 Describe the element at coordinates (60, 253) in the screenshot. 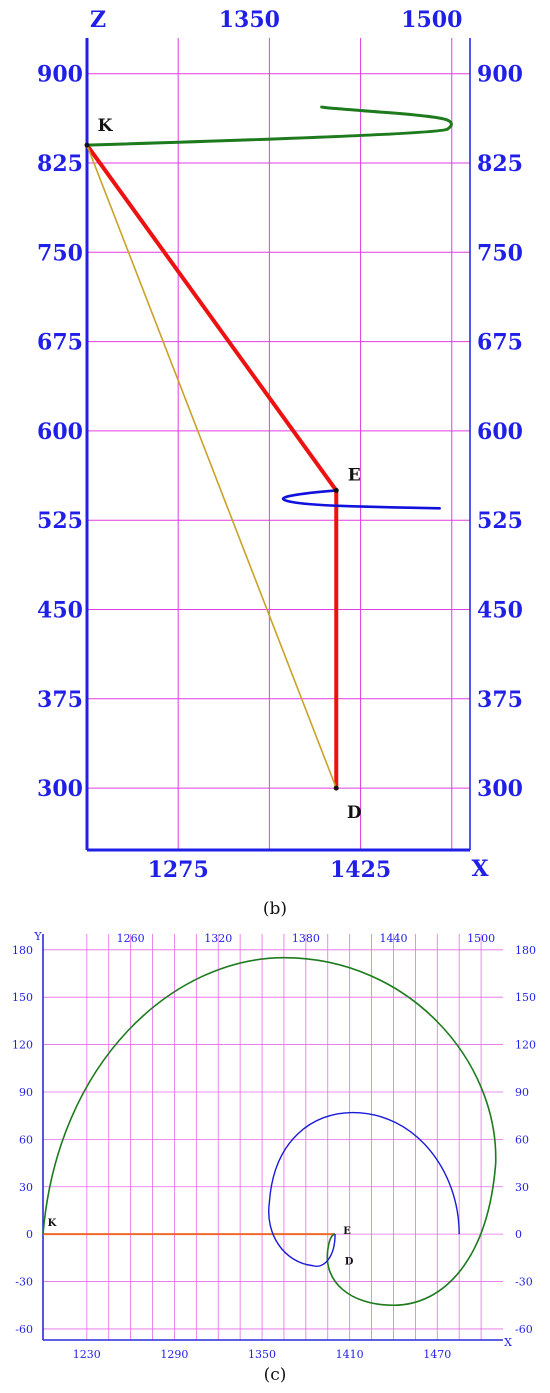

I see `panel-b-left-tick-label: 750` at that location.